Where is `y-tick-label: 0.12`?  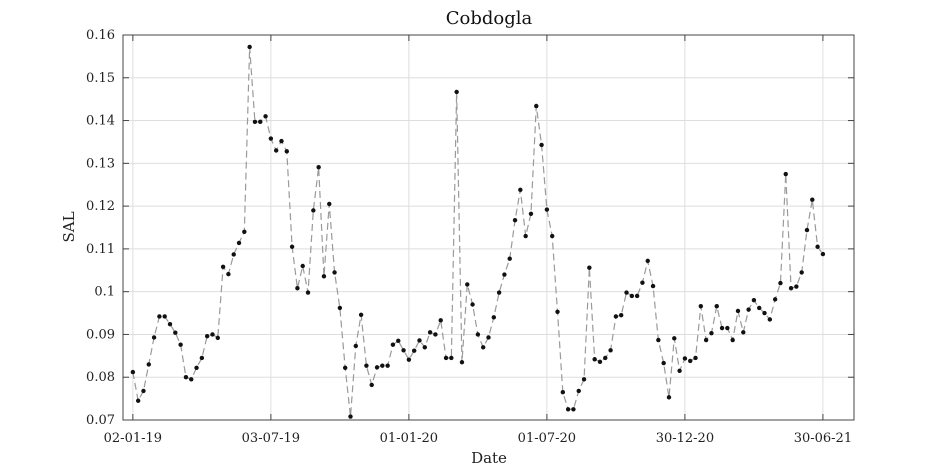 y-tick-label: 0.12 is located at coordinates (100, 206).